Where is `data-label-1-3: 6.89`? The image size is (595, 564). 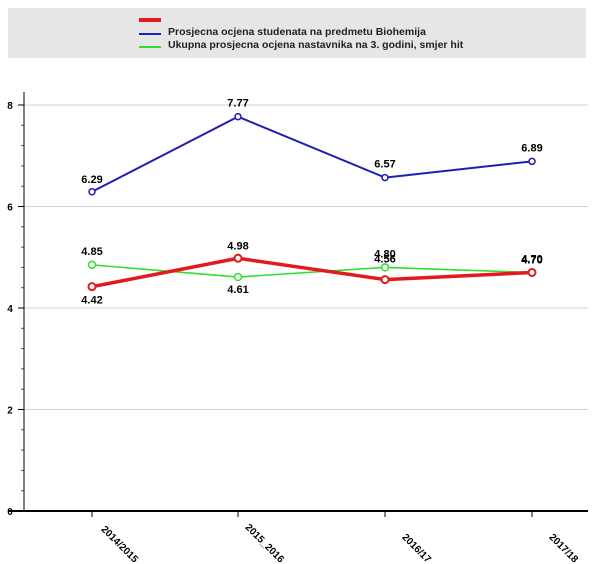 data-label-1-3: 6.89 is located at coordinates (531, 148).